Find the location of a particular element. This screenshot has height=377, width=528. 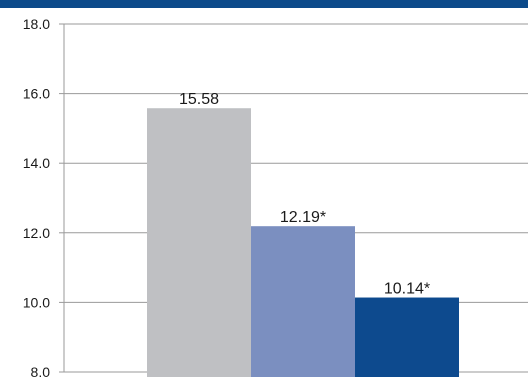

y-tick-label: 16.0 is located at coordinates (36, 94).